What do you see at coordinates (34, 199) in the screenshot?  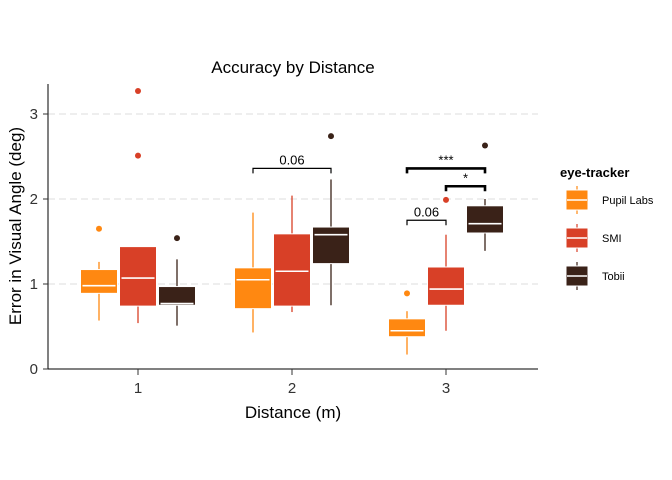 I see `y-tick-label-2: 2` at bounding box center [34, 199].